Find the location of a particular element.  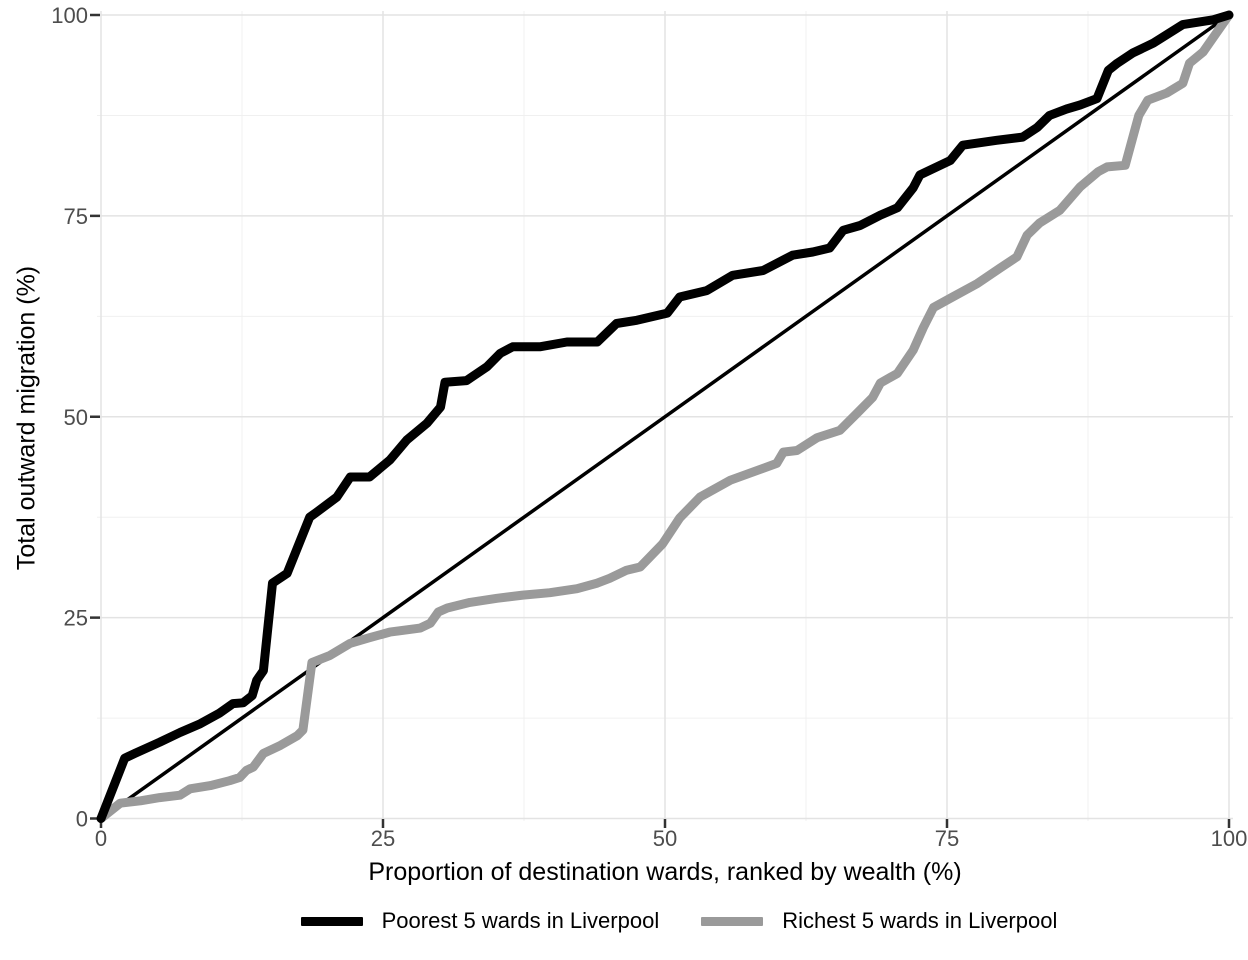

y-tick-label: 75 is located at coordinates (76, 216).